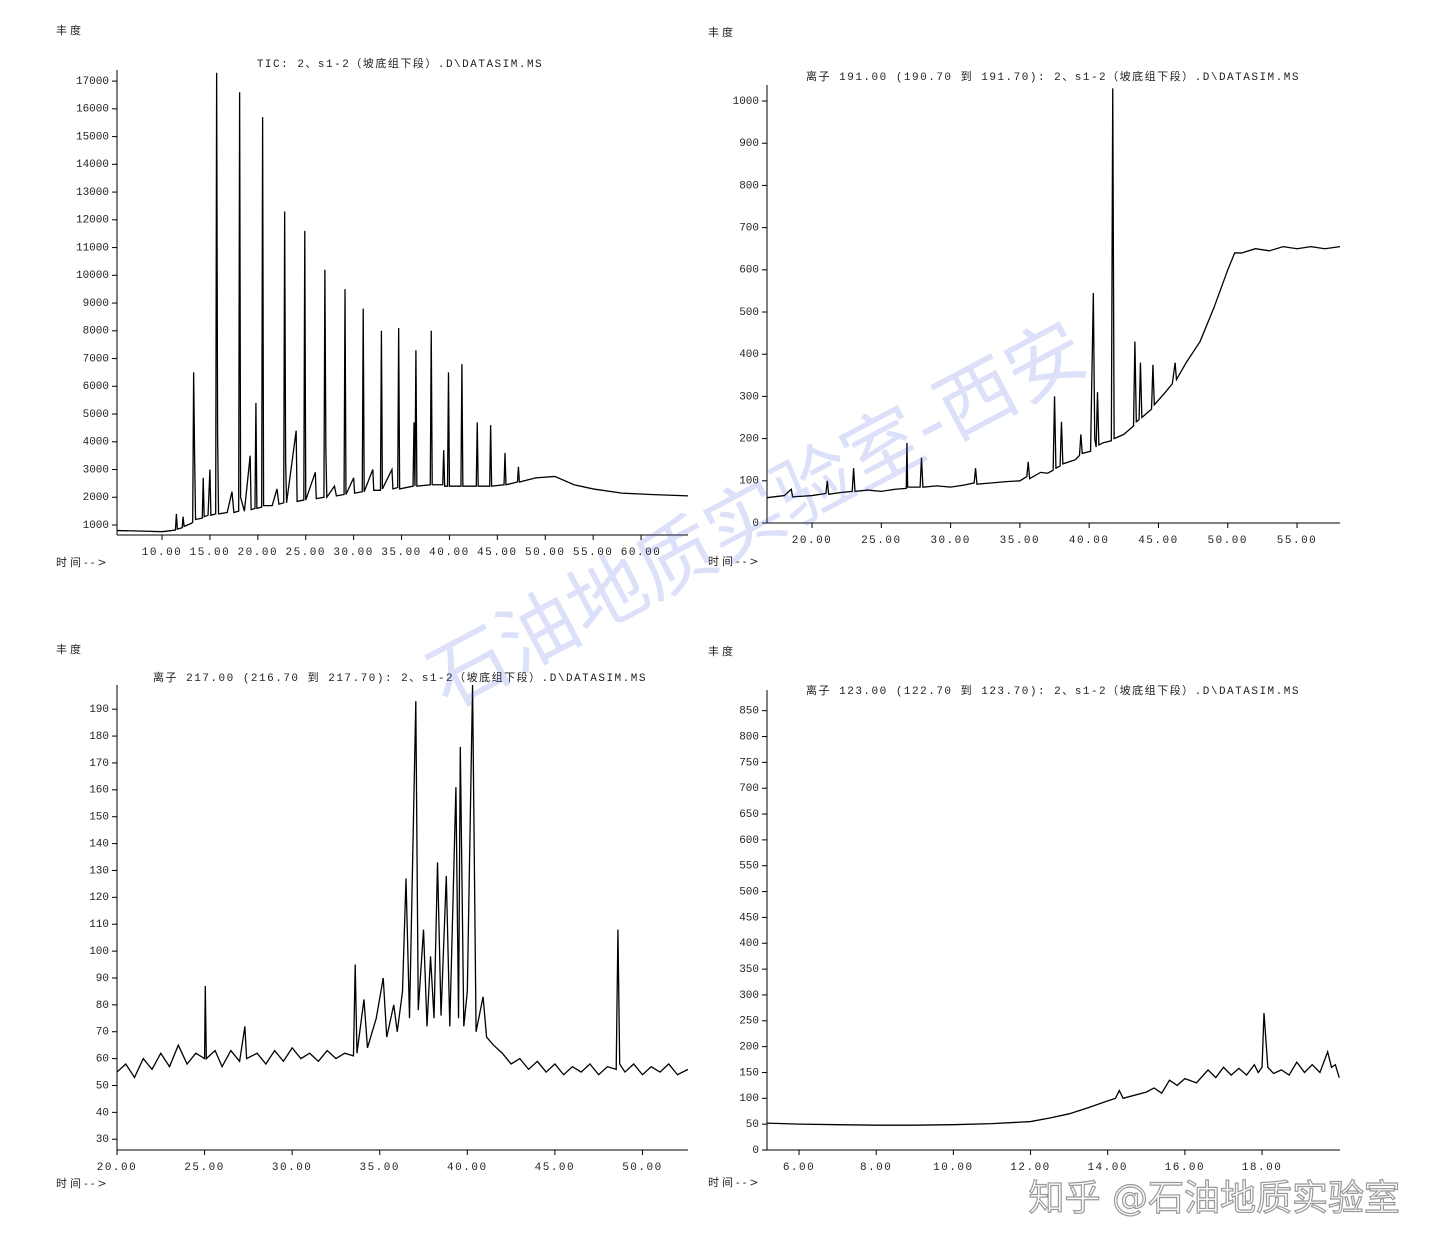 This screenshot has height=1258, width=1440. Describe the element at coordinates (1262, 1168) in the screenshot. I see `x-tick-label: 18.00` at that location.